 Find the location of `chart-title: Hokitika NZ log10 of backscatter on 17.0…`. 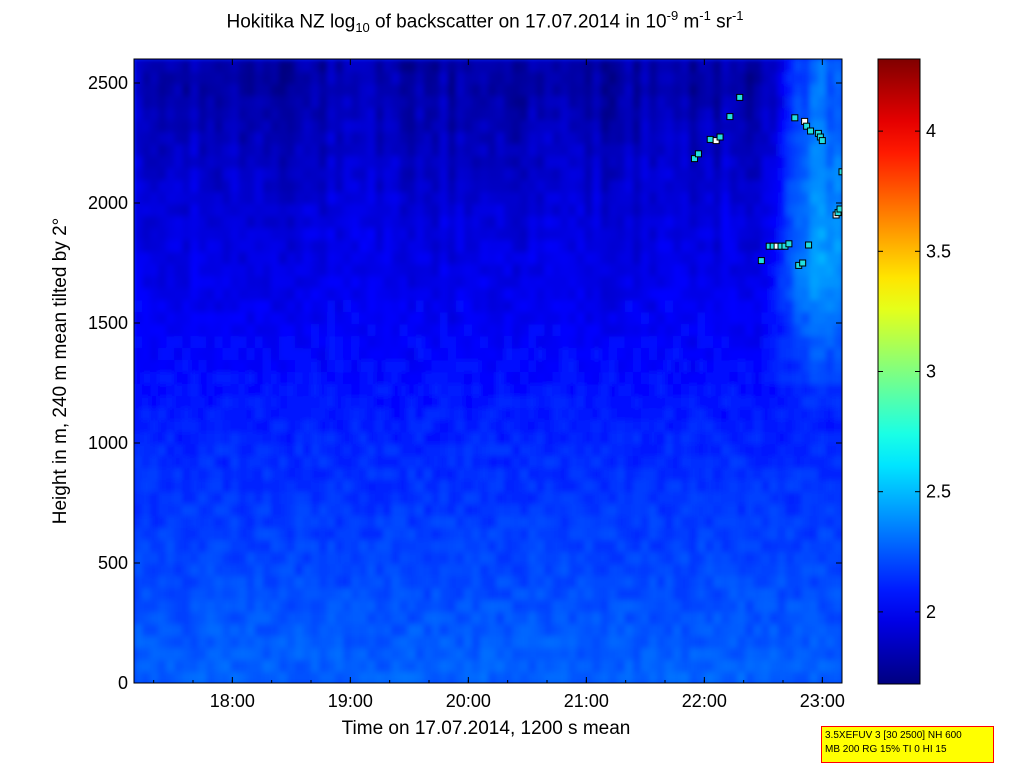

chart-title: Hokitika NZ log10 of backscatter on 17.0… is located at coordinates (485, 21).